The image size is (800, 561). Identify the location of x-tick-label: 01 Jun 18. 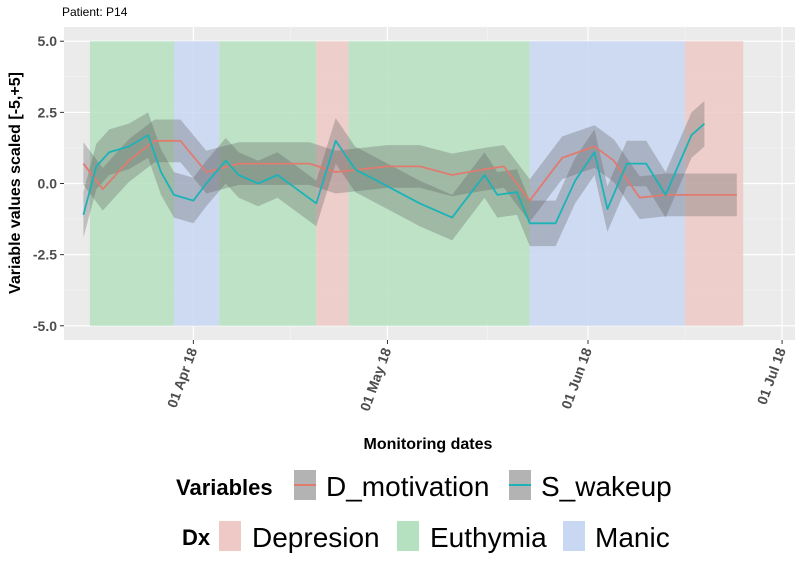
(576, 378).